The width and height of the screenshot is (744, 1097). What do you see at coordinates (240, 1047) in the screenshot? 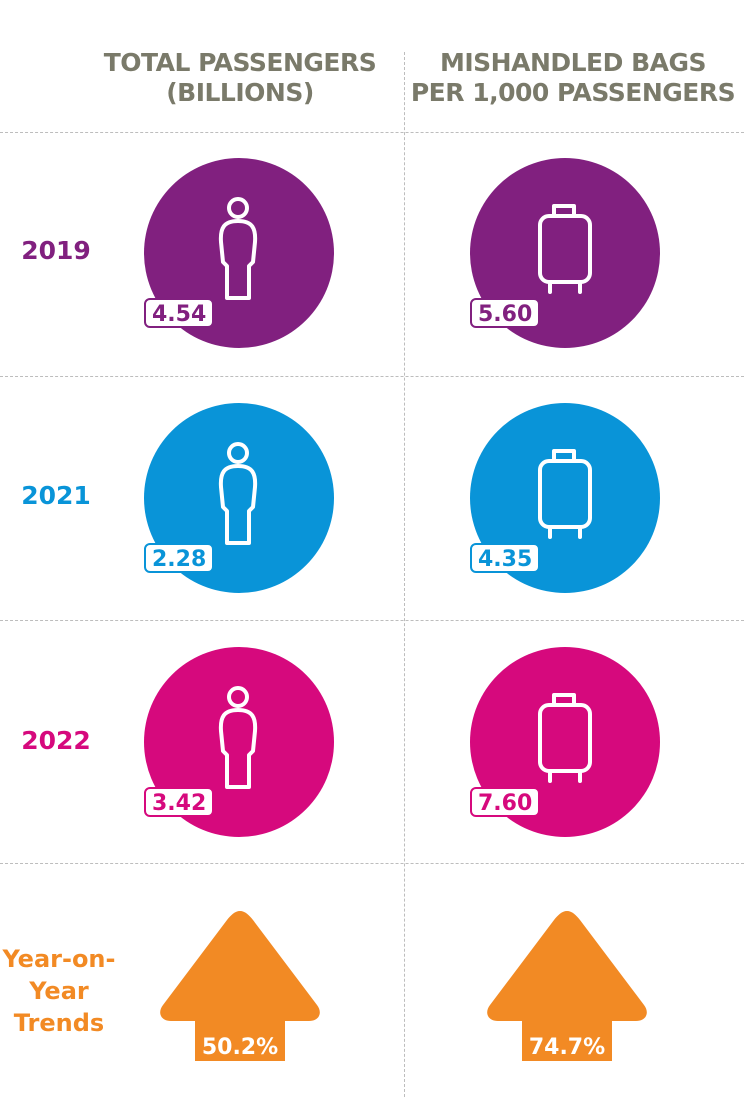
I see `passengers-trend-value: 50.2%` at bounding box center [240, 1047].